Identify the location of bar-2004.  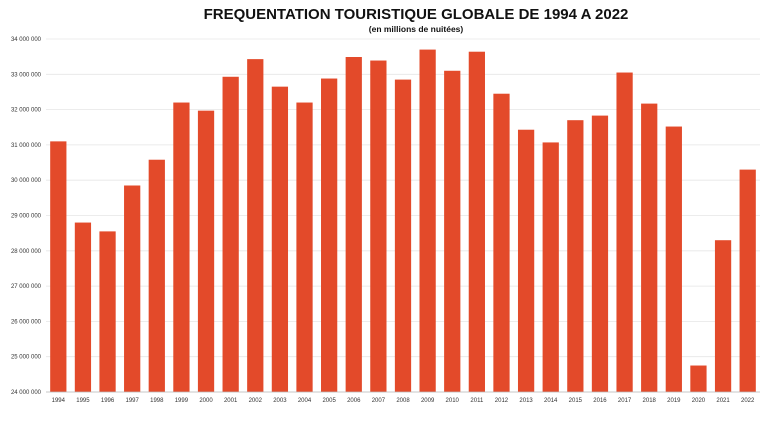
(304, 247).